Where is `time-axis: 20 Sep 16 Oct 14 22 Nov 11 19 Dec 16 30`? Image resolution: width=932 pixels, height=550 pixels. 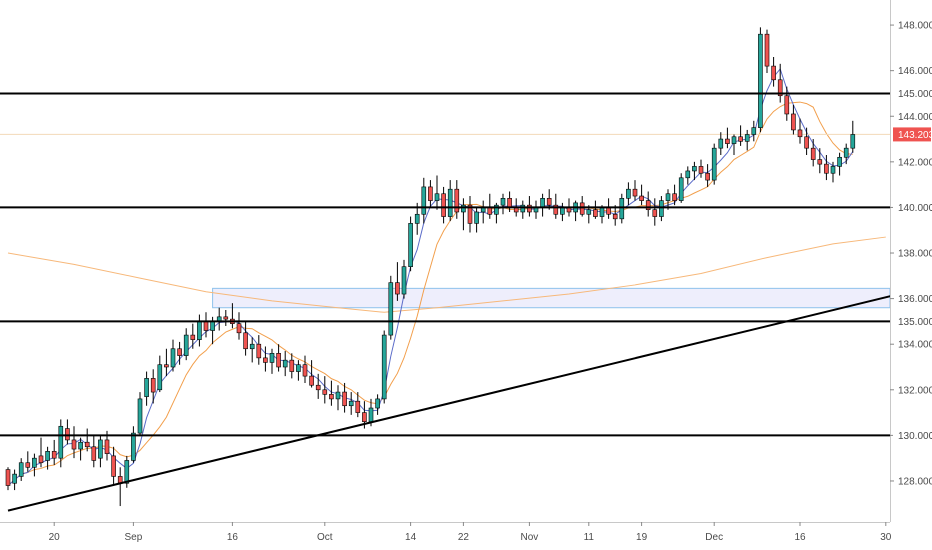 time-axis: 20 Sep 16 Oct 14 22 Nov 11 19 Dec 16 30 is located at coordinates (446, 532).